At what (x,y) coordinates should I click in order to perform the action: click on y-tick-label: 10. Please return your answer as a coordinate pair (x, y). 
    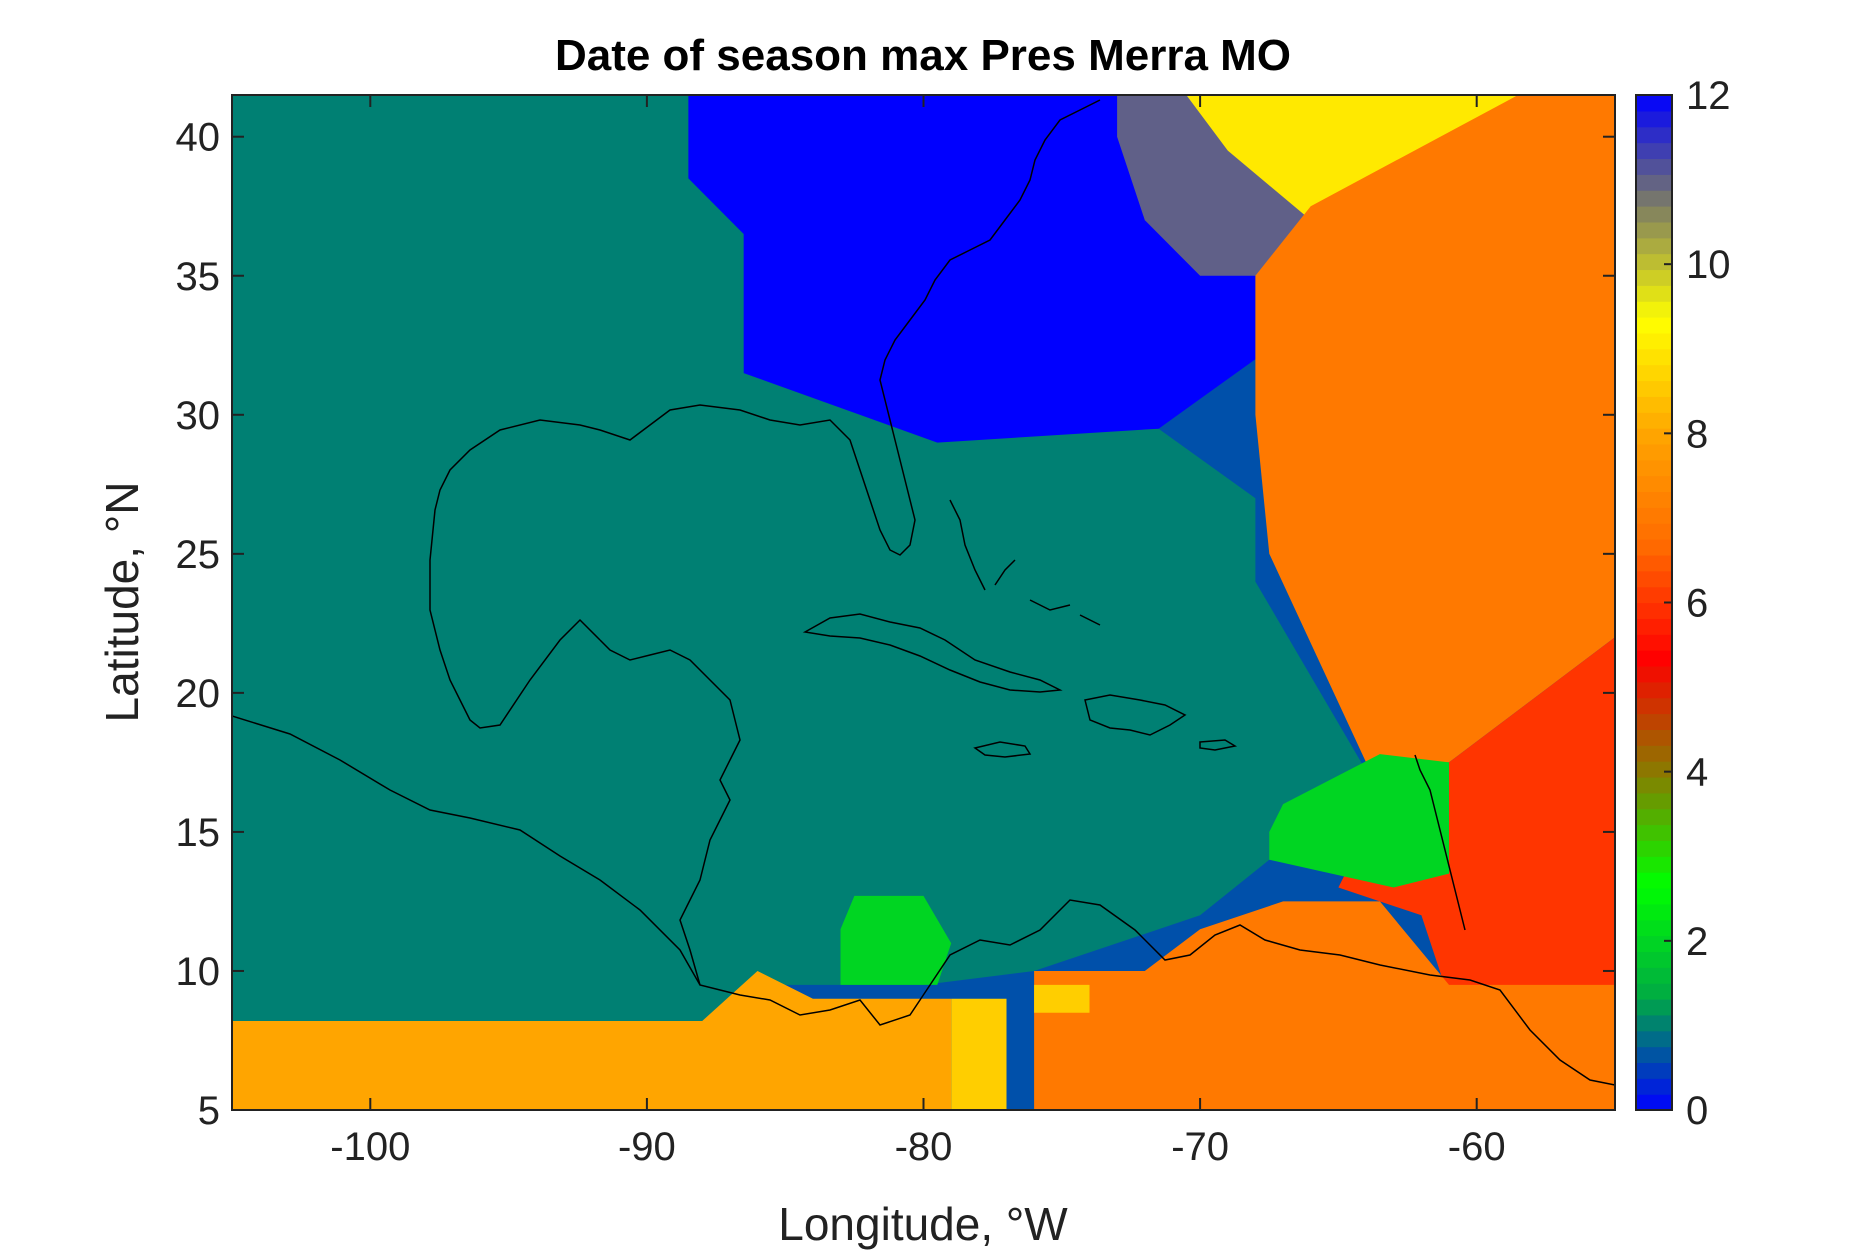
    Looking at the image, I should click on (198, 972).